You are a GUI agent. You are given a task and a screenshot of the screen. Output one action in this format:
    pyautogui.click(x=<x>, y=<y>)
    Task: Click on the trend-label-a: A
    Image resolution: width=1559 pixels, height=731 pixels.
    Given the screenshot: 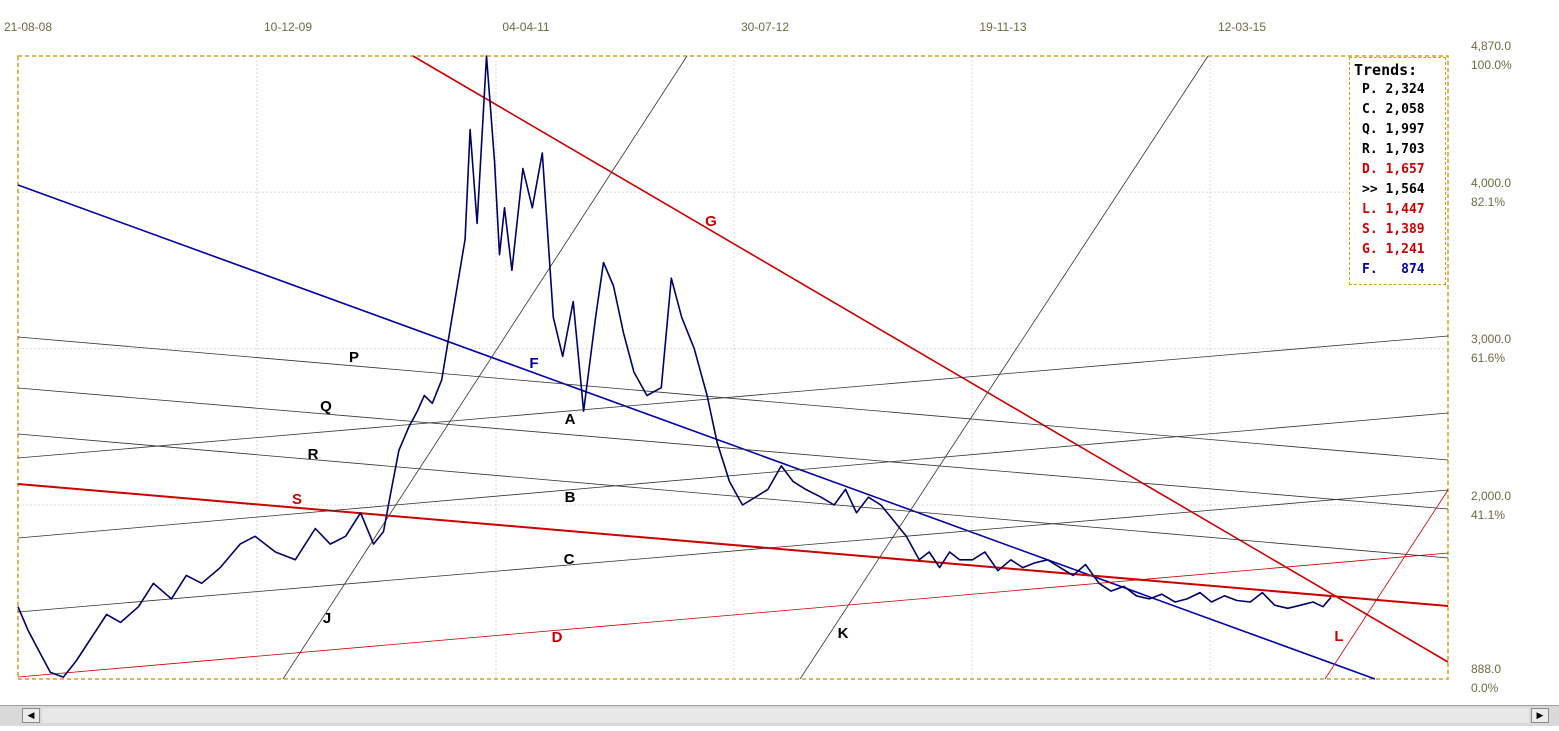 What is the action you would take?
    pyautogui.click(x=570, y=419)
    